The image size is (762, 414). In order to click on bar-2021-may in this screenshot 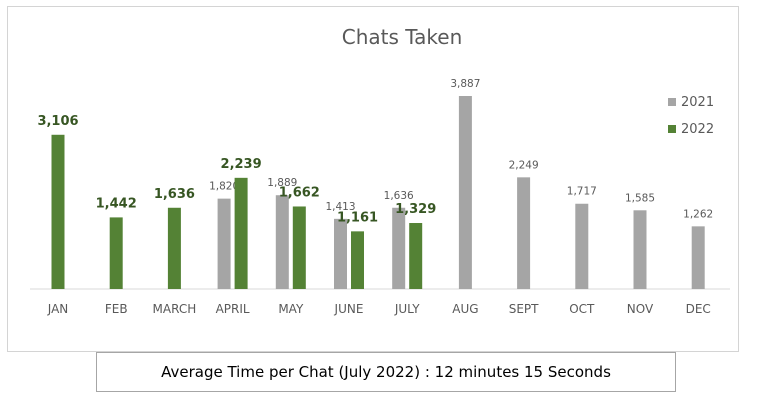, I will do `click(282, 242)`.